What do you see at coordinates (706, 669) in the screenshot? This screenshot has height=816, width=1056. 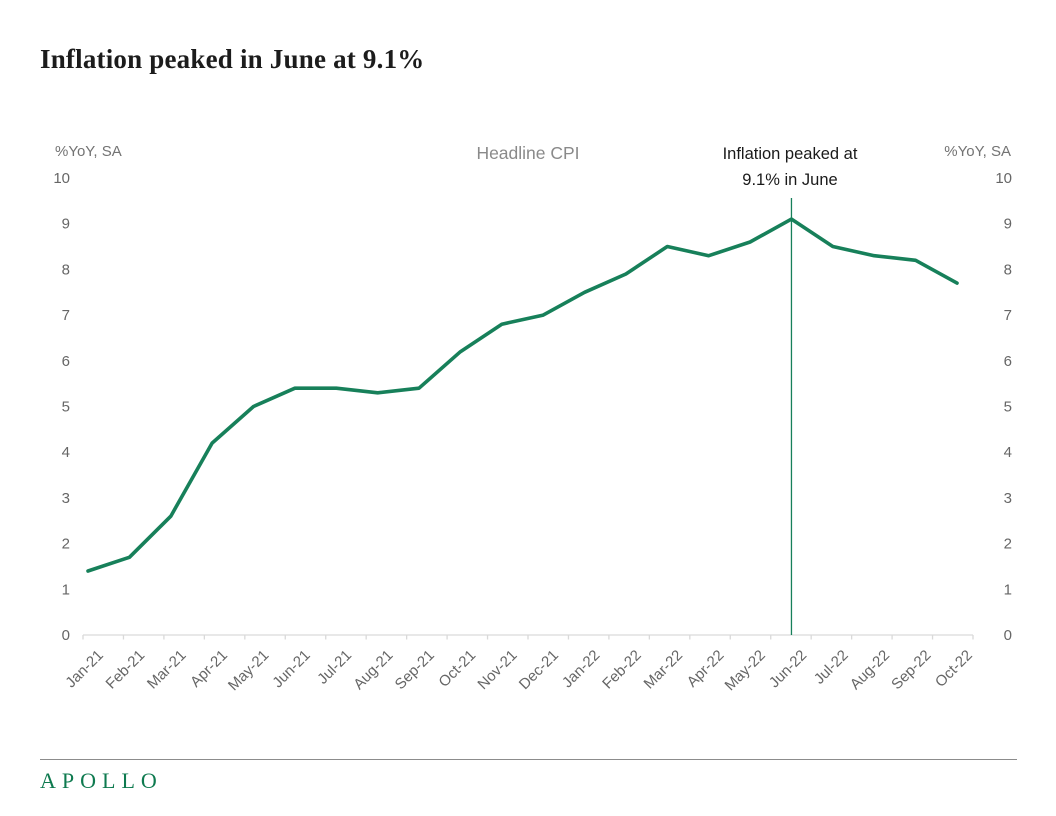 I see `x-axis-label: Apr-22` at bounding box center [706, 669].